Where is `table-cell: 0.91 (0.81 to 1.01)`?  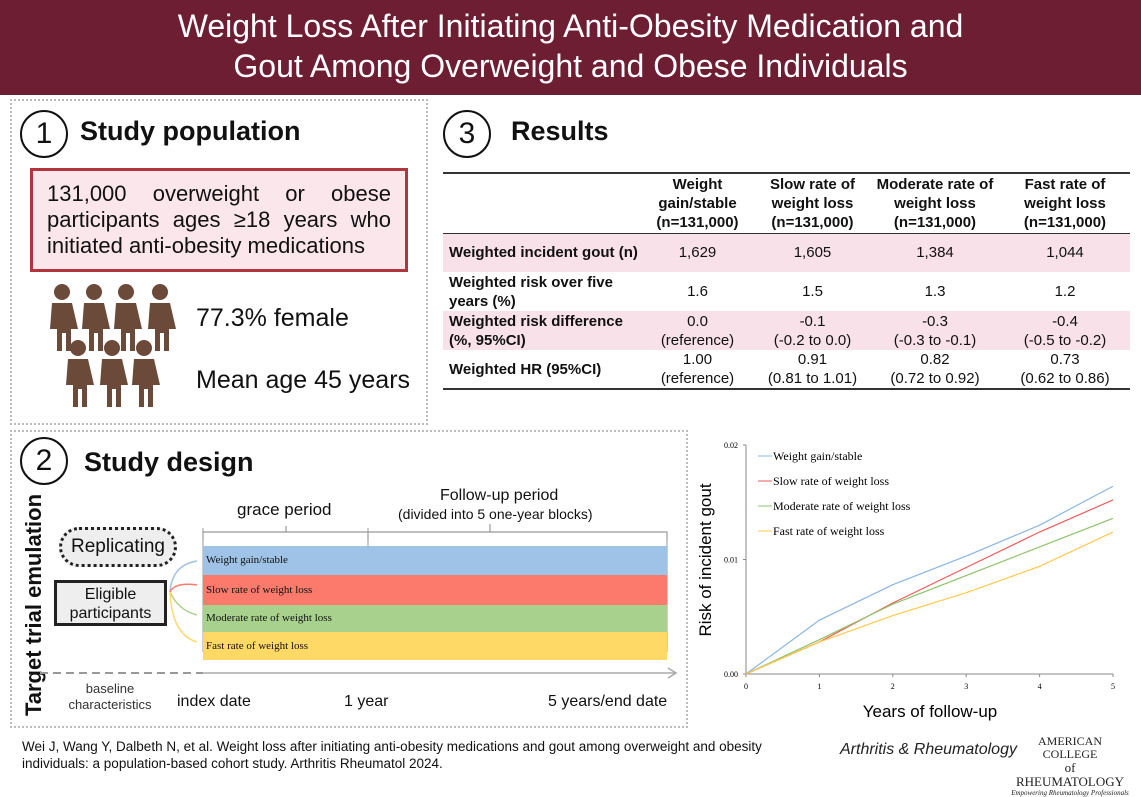 table-cell: 0.91 (0.81 to 1.01) is located at coordinates (812, 370).